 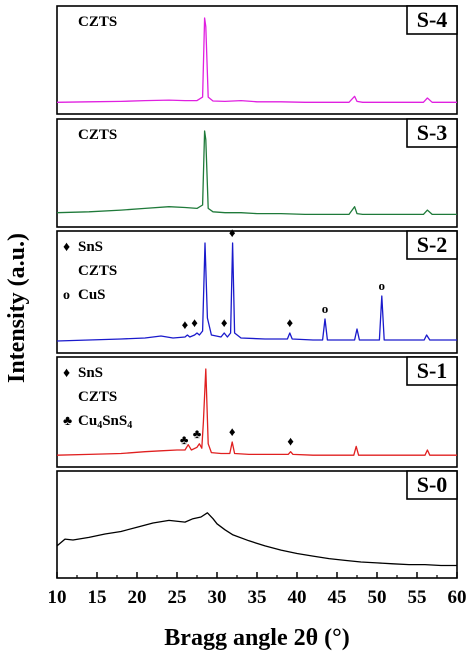 What do you see at coordinates (217, 597) in the screenshot?
I see `x-tick-label: 30` at bounding box center [217, 597].